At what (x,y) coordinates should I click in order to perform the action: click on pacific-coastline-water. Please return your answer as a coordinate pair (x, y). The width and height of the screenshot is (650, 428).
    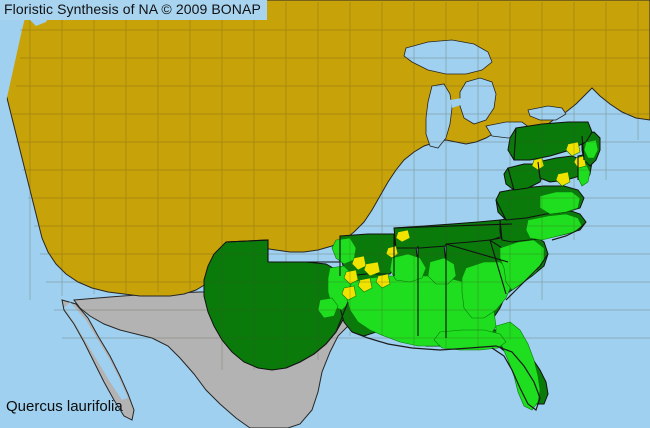
    Looking at the image, I should click on (15, 83).